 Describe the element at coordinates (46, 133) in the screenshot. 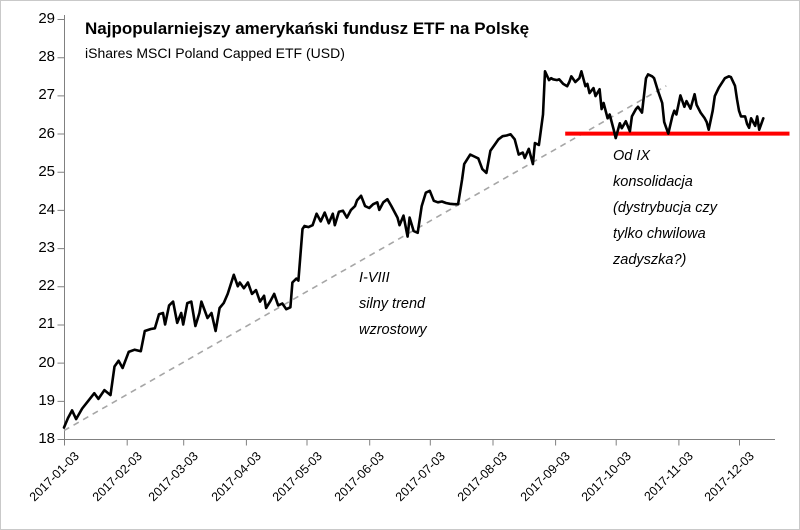

I see `y-tick-label: 26` at that location.